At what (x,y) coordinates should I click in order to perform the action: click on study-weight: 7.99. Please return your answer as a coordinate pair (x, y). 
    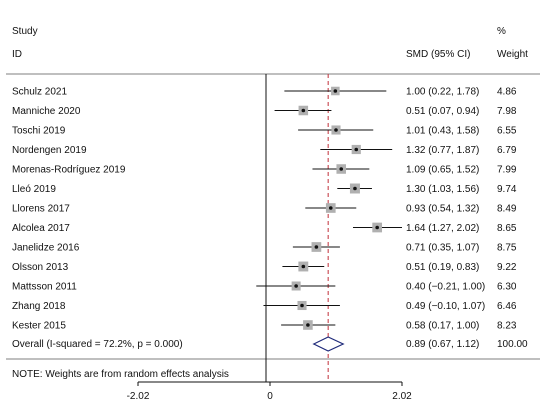
    Looking at the image, I should click on (507, 170).